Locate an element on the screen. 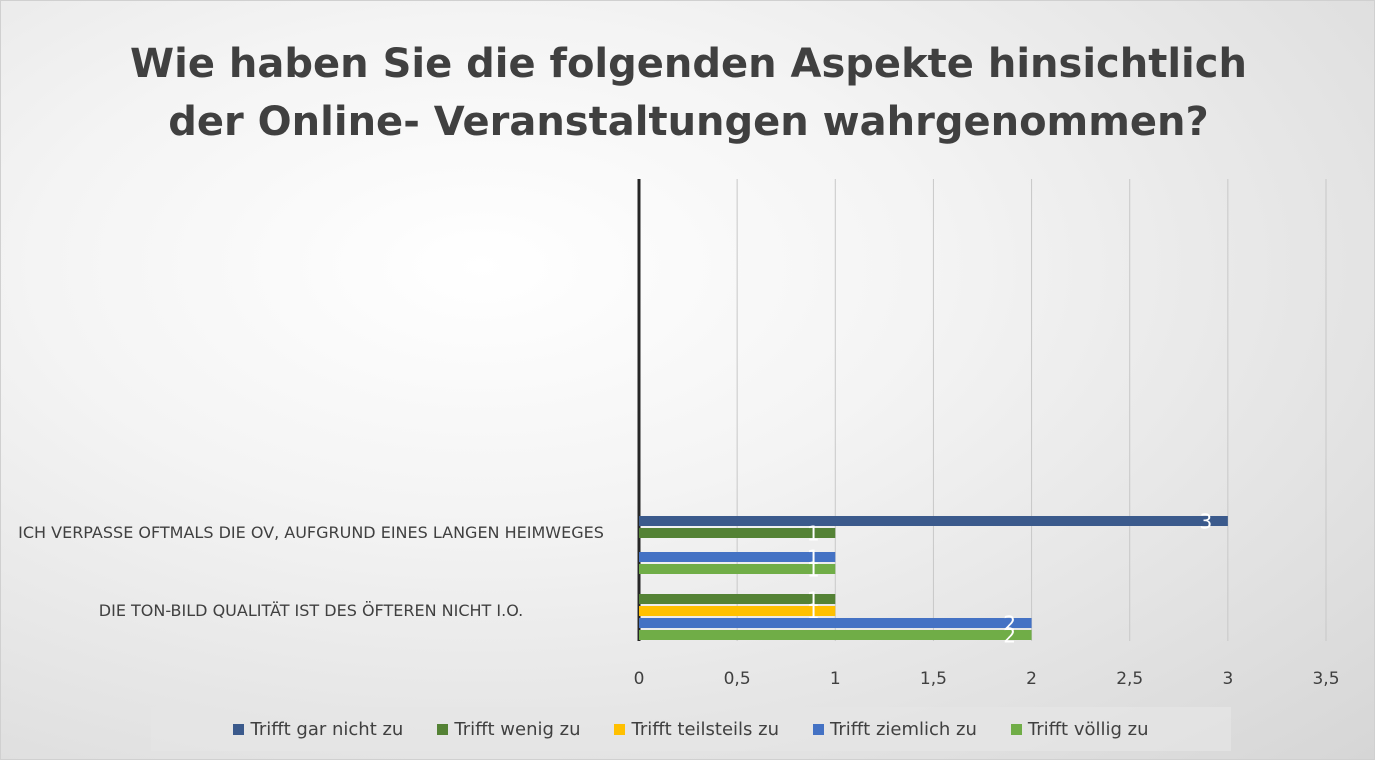 The image size is (1375, 760). legend-item: Trifft ziemlich zu is located at coordinates (895, 729).